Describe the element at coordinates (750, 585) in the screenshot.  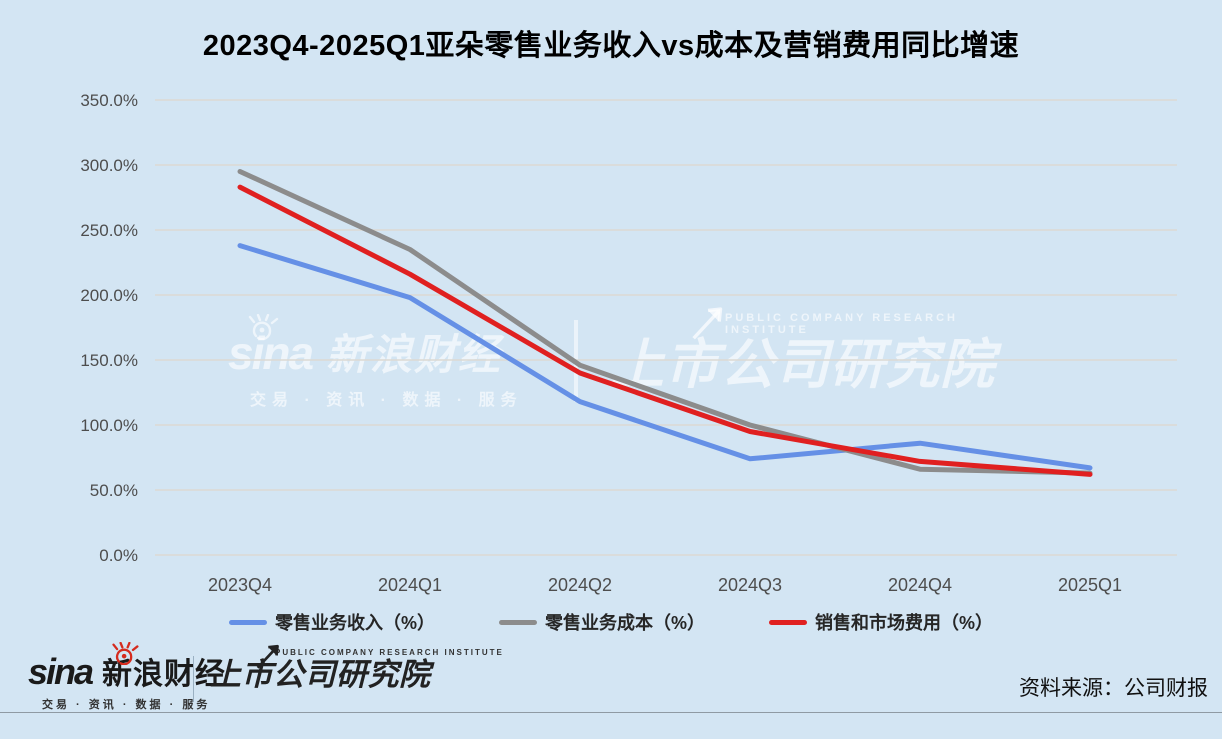
I see `x-axis-tick: 2024Q3` at that location.